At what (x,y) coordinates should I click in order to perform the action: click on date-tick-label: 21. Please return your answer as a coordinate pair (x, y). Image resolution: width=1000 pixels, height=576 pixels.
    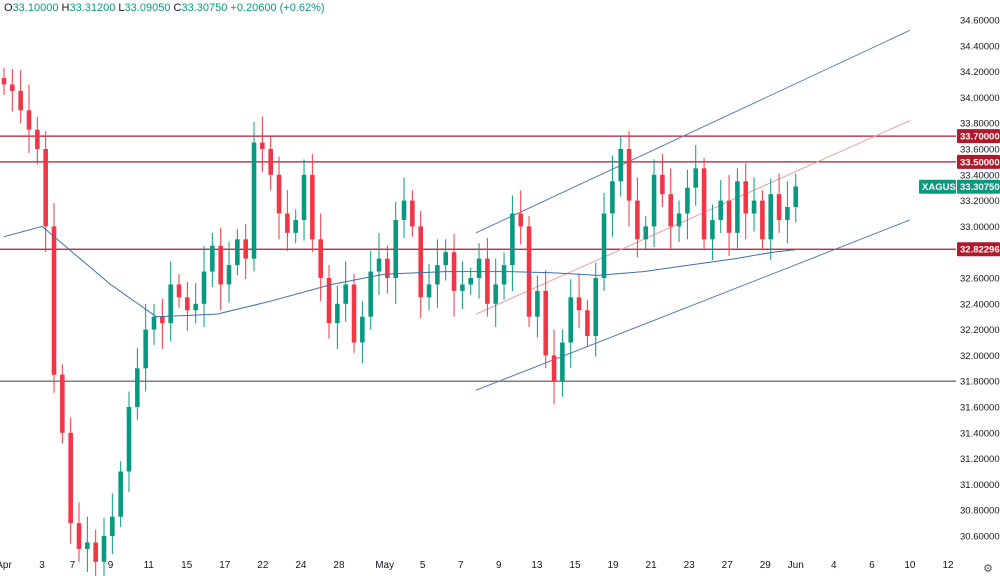
    Looking at the image, I should click on (652, 565).